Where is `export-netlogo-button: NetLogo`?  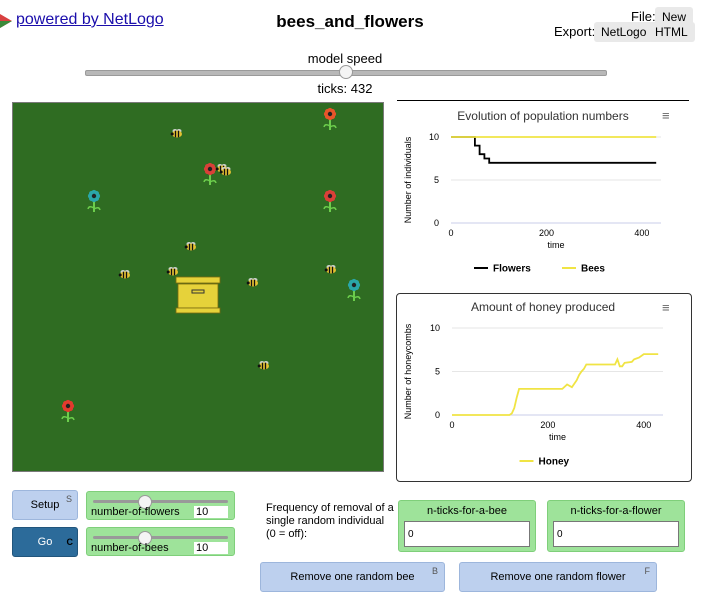 export-netlogo-button: NetLogo is located at coordinates (624, 32).